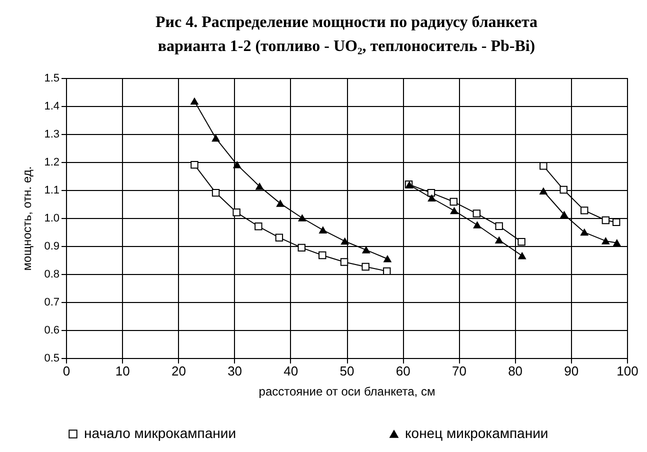 This screenshot has width=647, height=452. Describe the element at coordinates (52, 190) in the screenshot. I see `y-tick-label: 1.1` at that location.